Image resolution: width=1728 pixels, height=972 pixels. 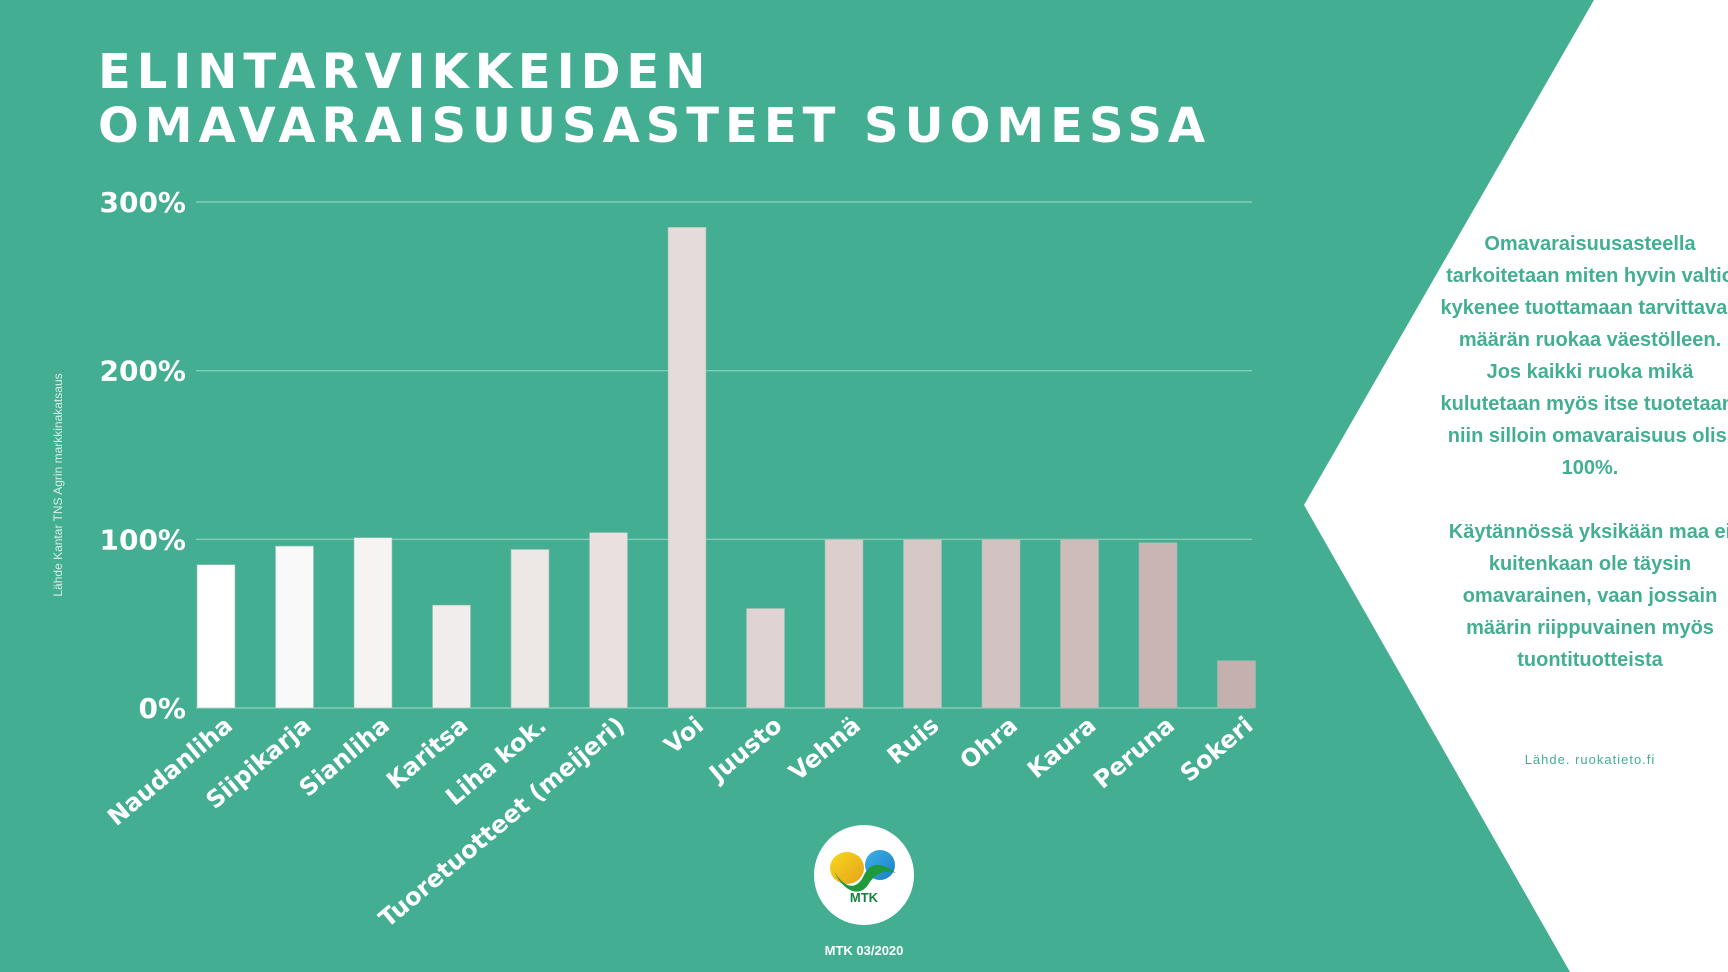 I want to click on x-tick-label: Juusto, so click(x=744, y=750).